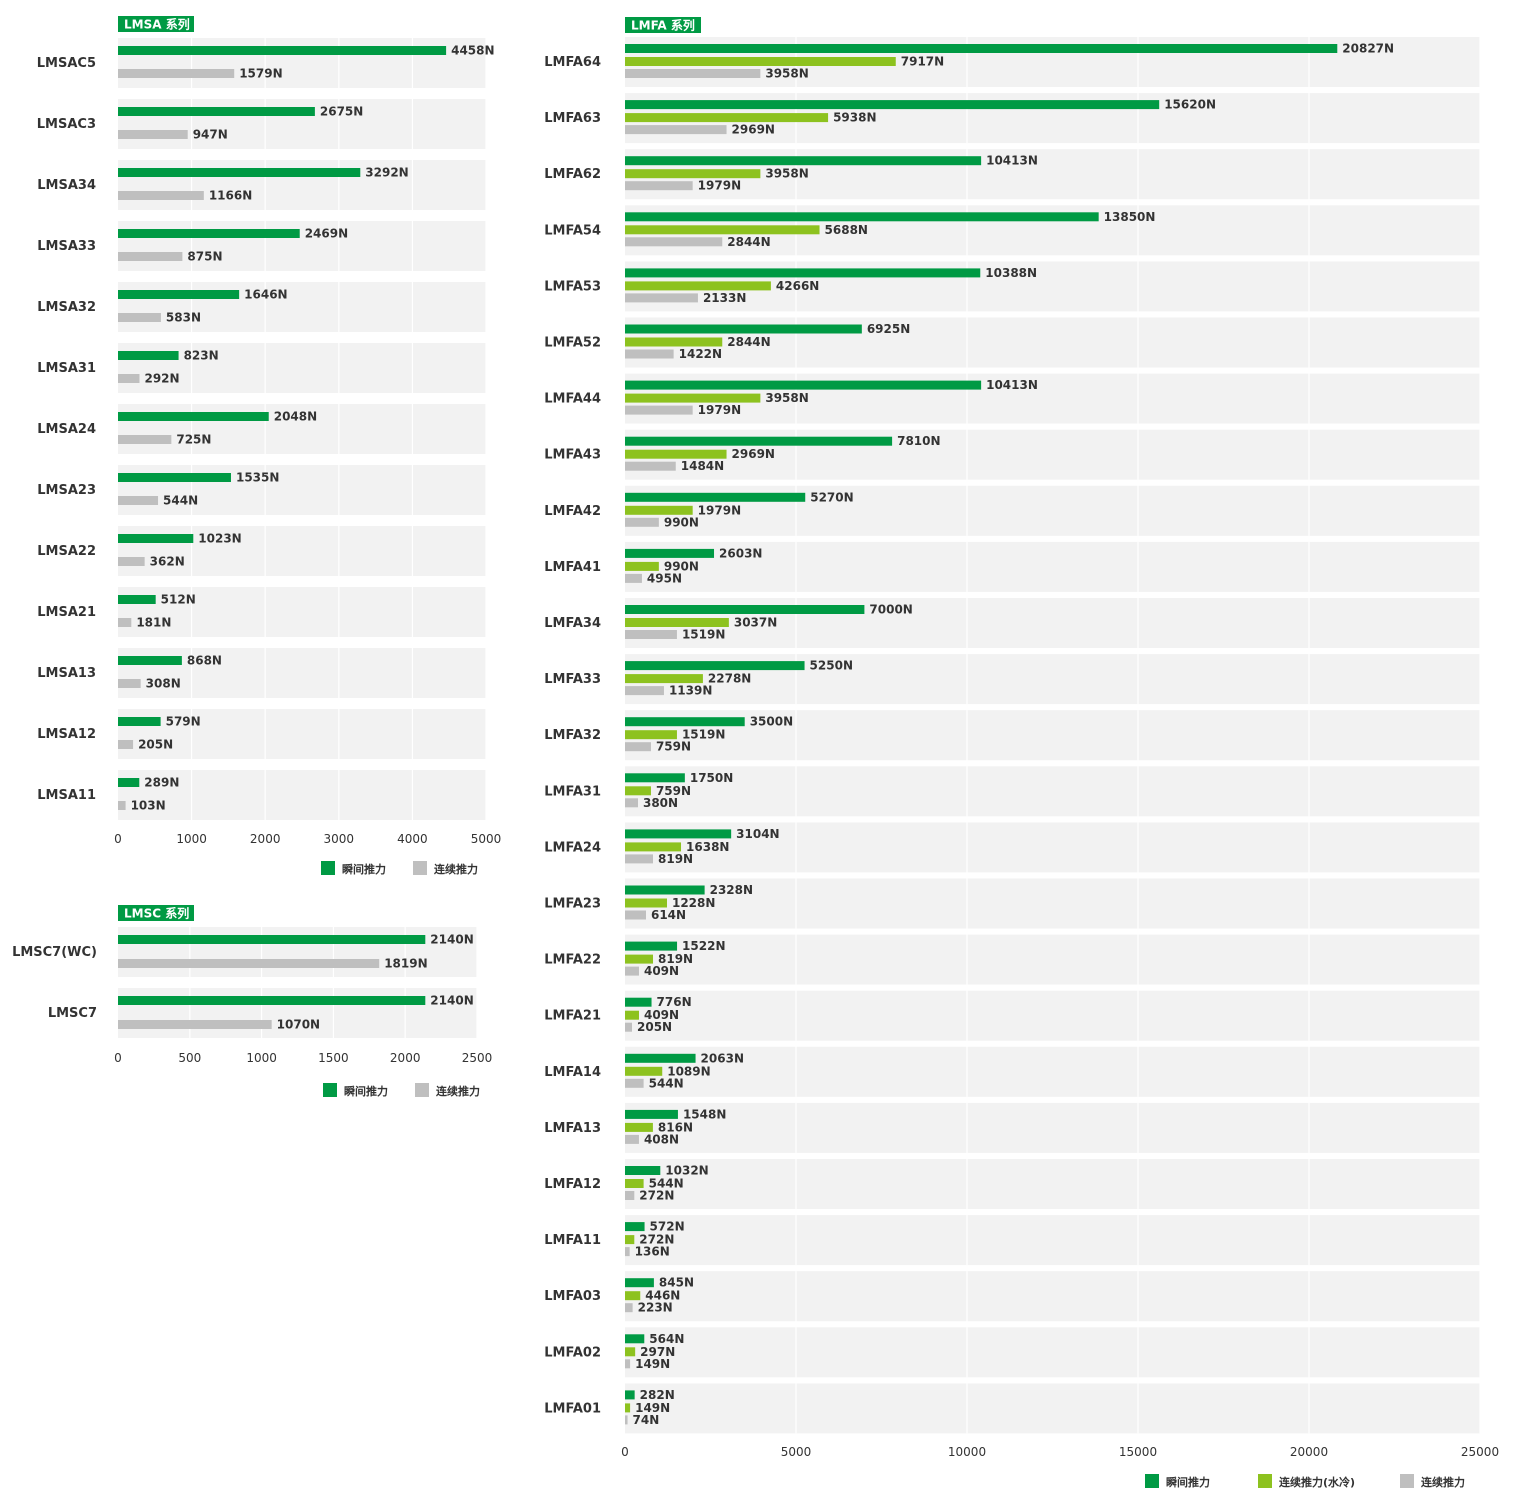 Image resolution: width=1520 pixels, height=1512 pixels. Describe the element at coordinates (753, 454) in the screenshot. I see `data-label: 2969N` at that location.